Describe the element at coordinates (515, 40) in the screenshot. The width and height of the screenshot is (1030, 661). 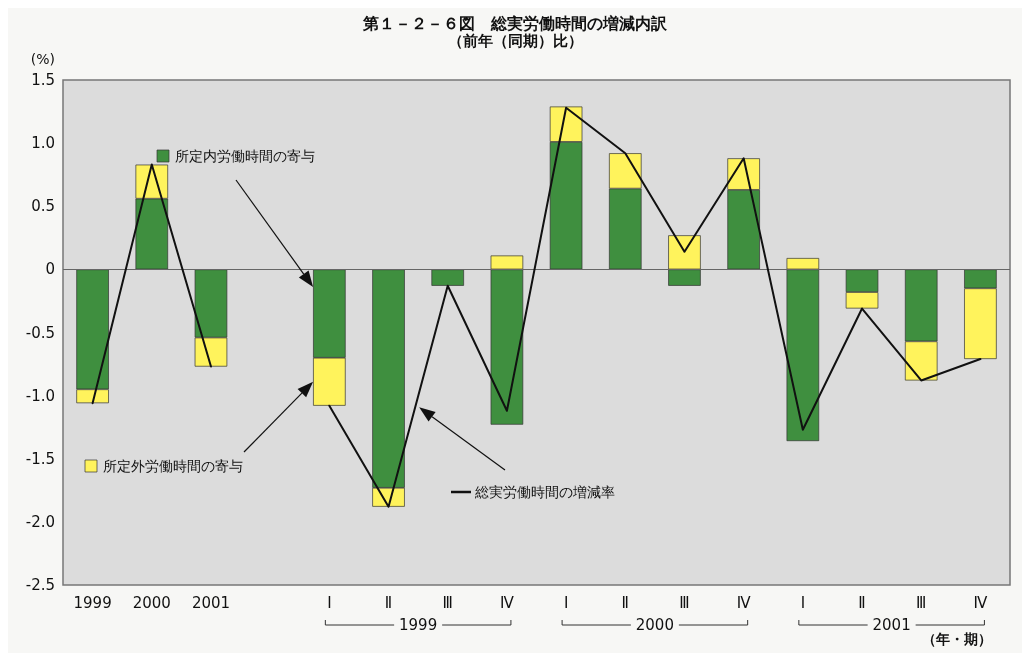
I see `chart-subtitle: （前年（同期）比）` at that location.